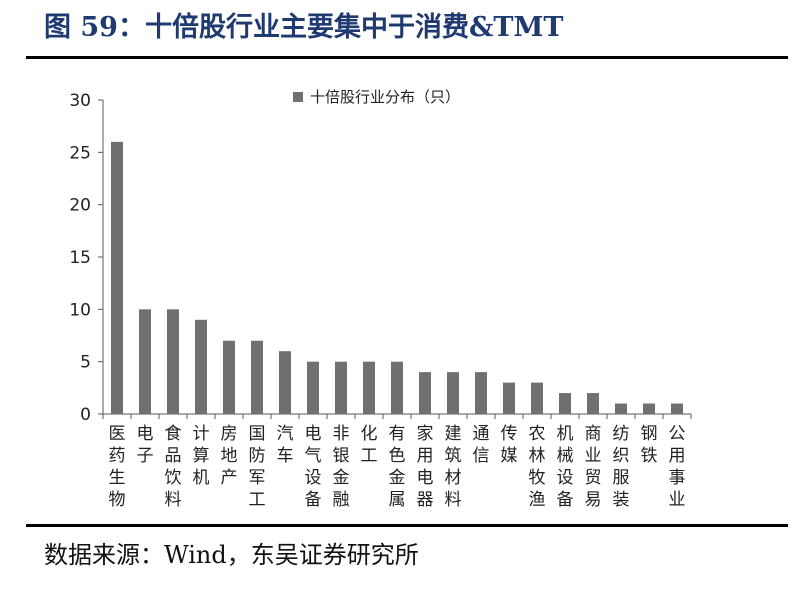 This screenshot has width=804, height=596. I want to click on bar-医药生物, so click(117, 277).